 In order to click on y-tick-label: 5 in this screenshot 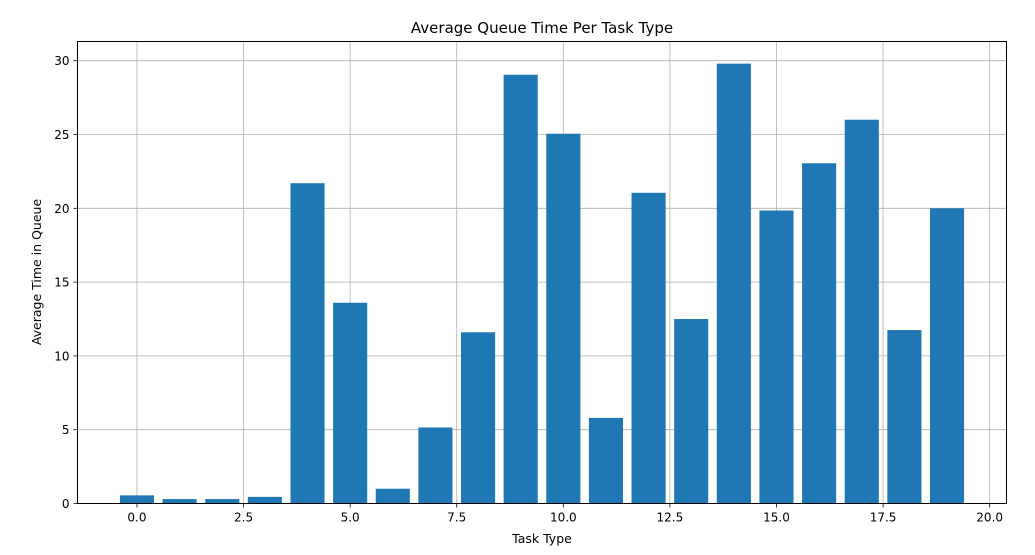, I will do `click(66, 430)`.